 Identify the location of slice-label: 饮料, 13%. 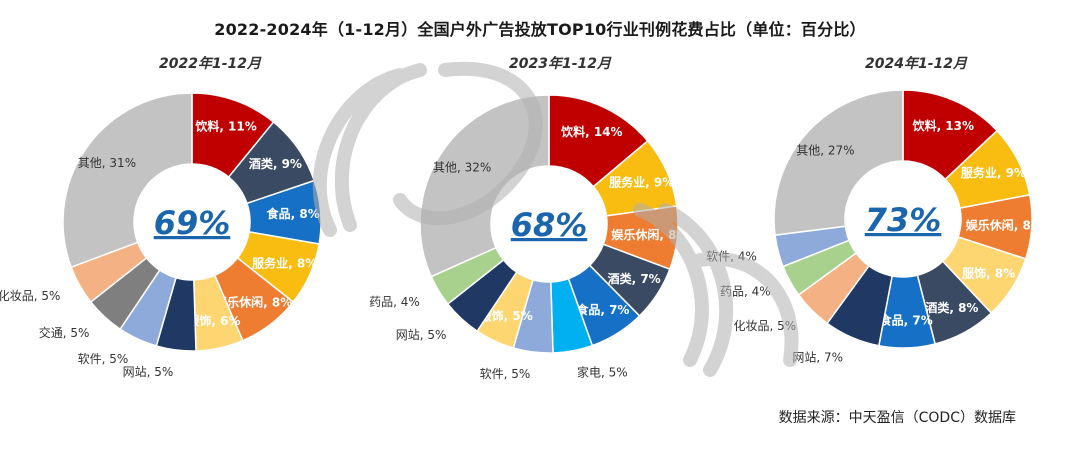
(943, 125).